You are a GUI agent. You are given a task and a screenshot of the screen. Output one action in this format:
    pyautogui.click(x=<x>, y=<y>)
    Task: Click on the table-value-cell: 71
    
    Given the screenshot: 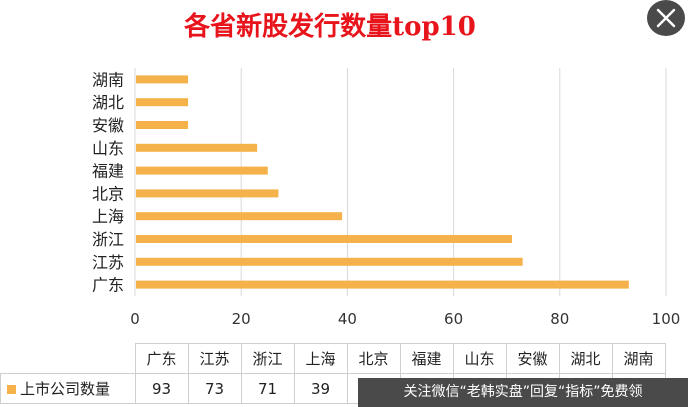 What is the action you would take?
    pyautogui.click(x=267, y=388)
    